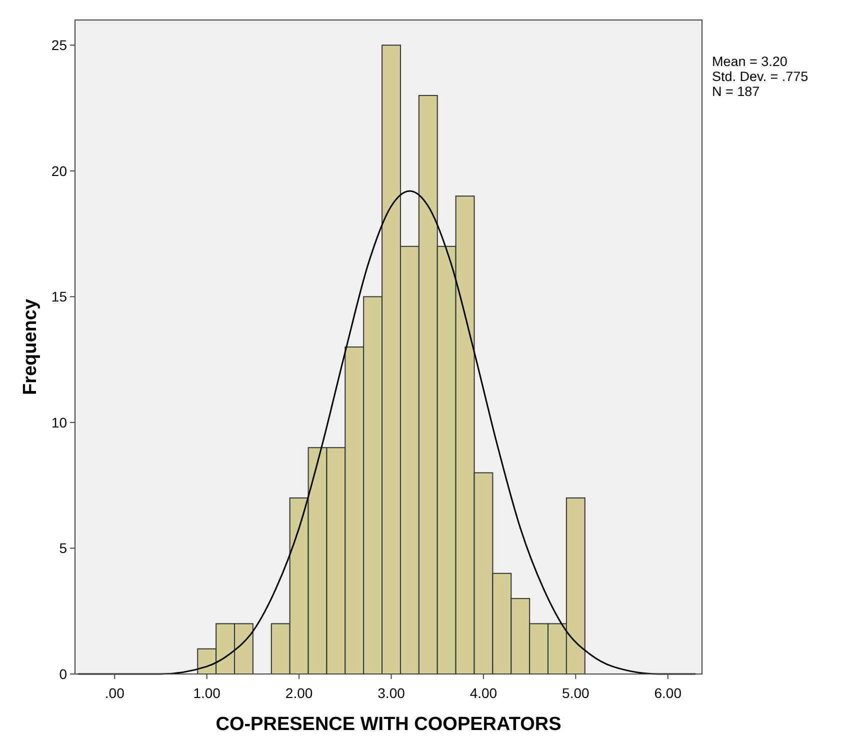 The width and height of the screenshot is (846, 754). Describe the element at coordinates (63, 548) in the screenshot. I see `y-tick-label: 5` at that location.